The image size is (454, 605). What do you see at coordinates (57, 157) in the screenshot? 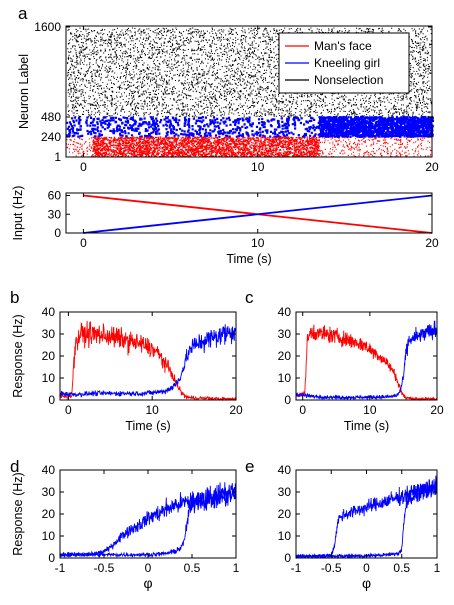
I see `y-tick-label: 1` at bounding box center [57, 157].